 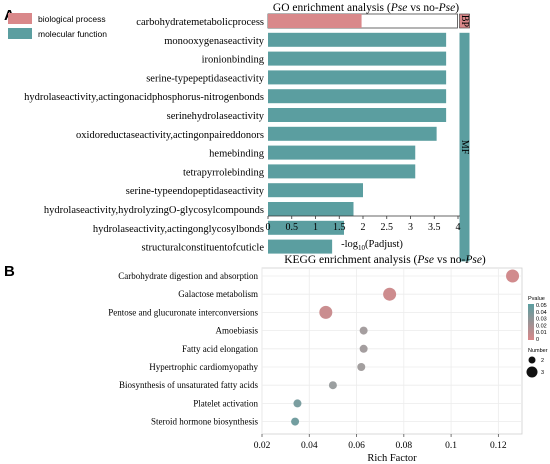 I want to click on go-category-label: ironionbinding, so click(x=233, y=60).